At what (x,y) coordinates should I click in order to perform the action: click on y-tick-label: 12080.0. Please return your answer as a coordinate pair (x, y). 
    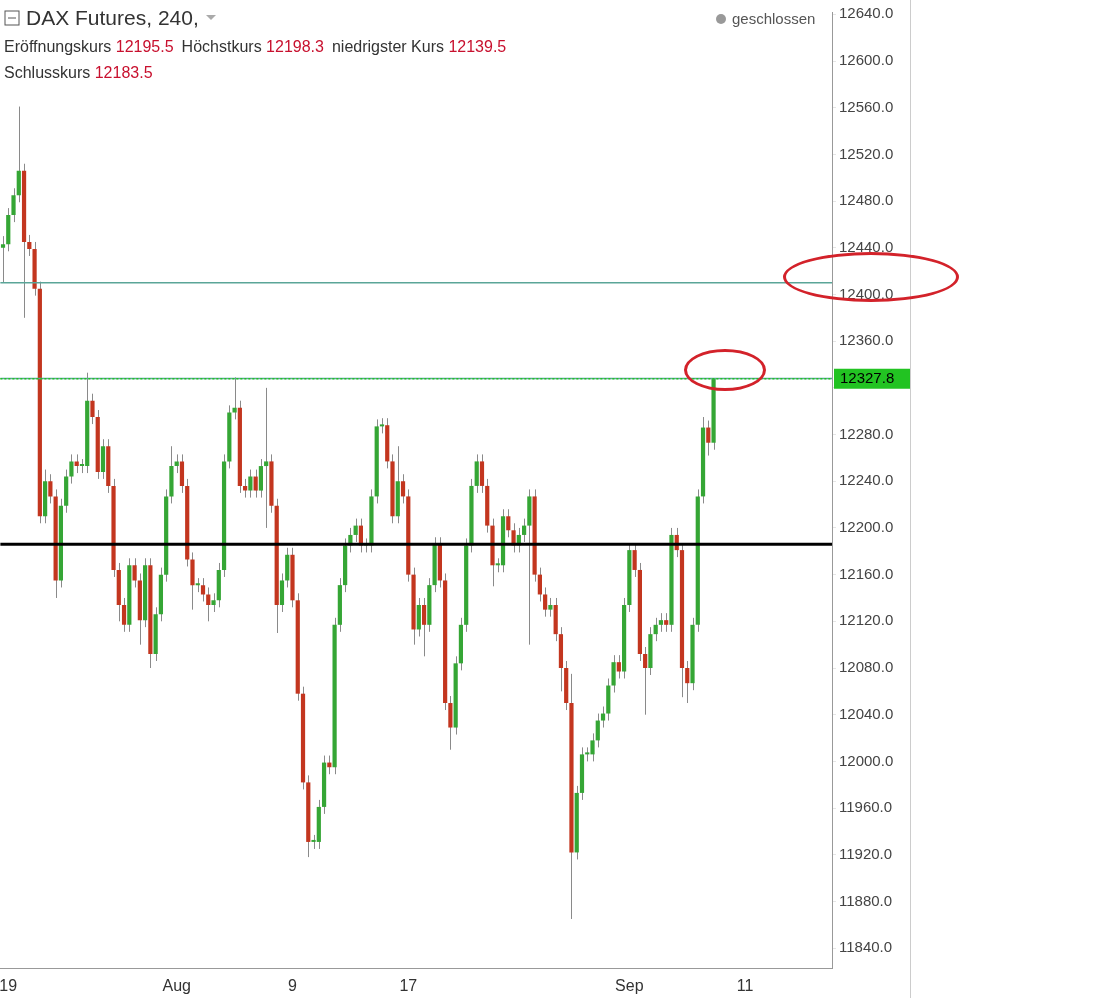
    Looking at the image, I should click on (866, 667).